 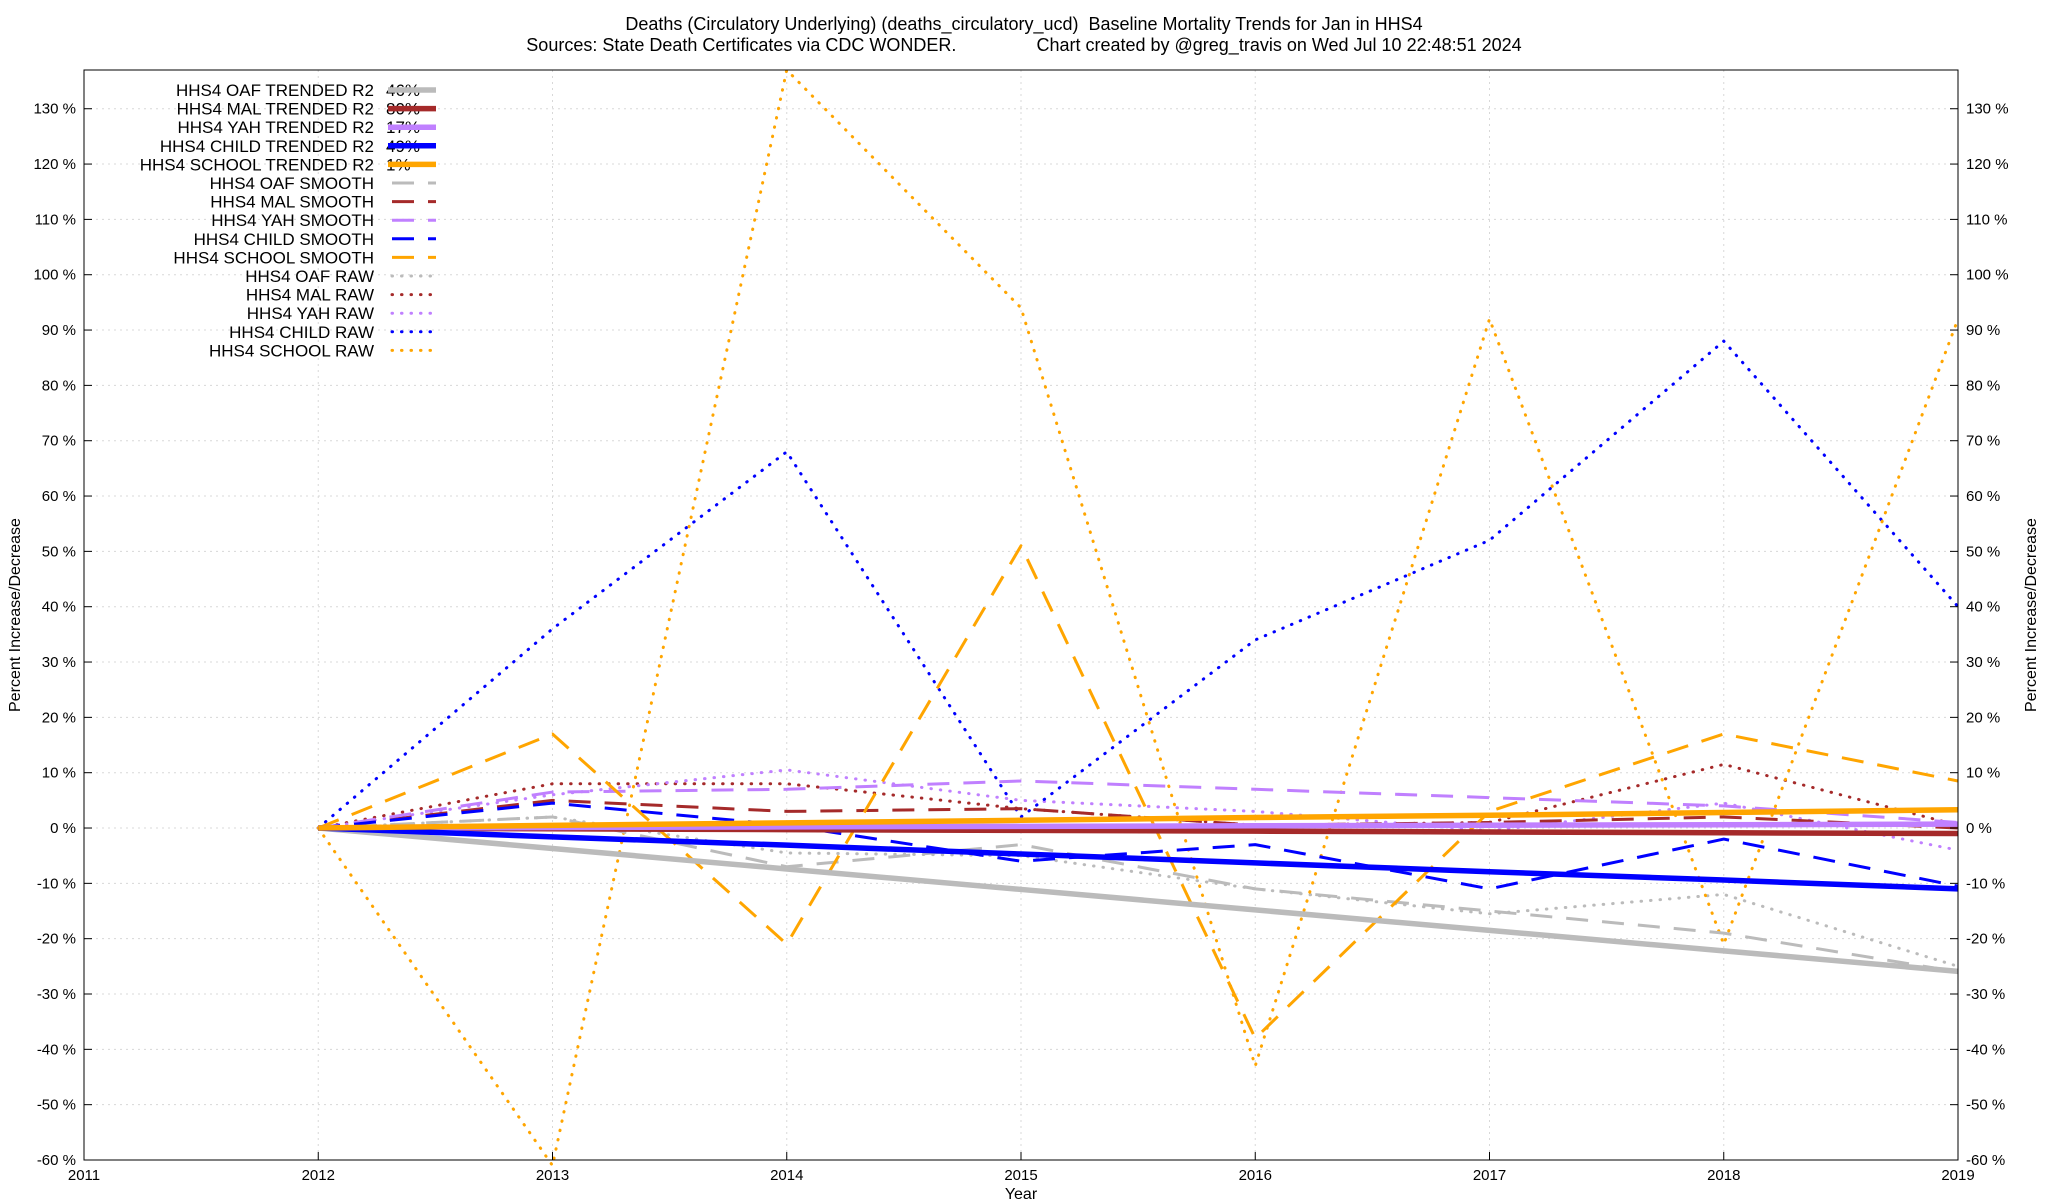 What do you see at coordinates (54, 275) in the screenshot?
I see `y-tick-label: 100 %` at bounding box center [54, 275].